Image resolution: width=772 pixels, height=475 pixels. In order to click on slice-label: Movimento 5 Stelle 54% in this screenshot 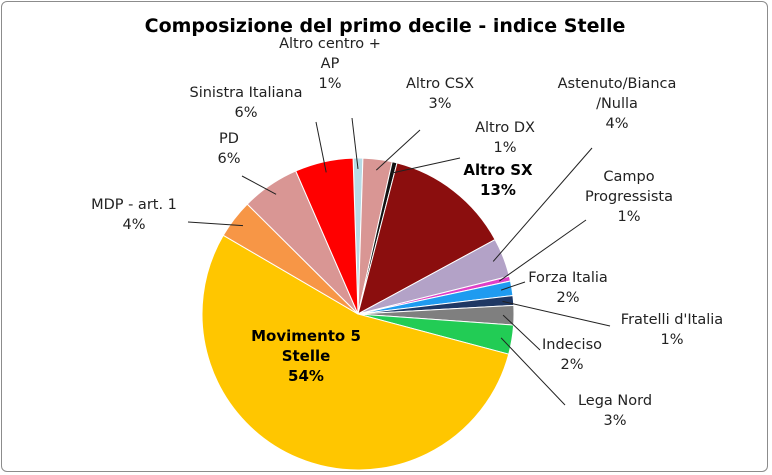, I will do `click(306, 356)`.